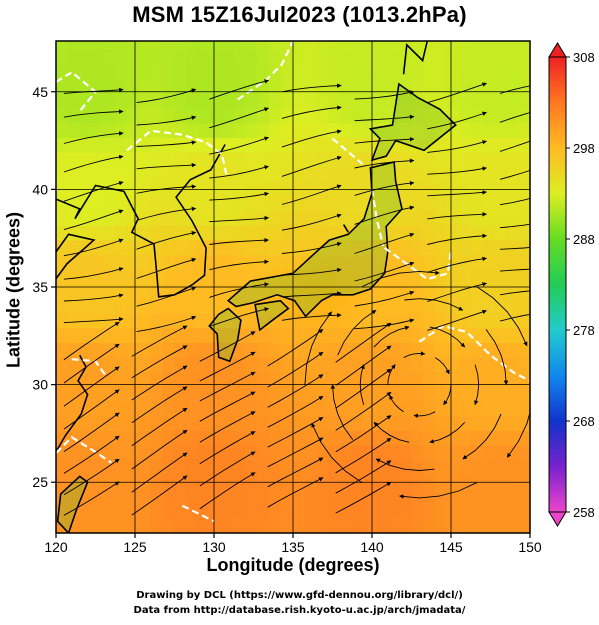  I want to click on sakhalin-coastline, so click(415, 58).